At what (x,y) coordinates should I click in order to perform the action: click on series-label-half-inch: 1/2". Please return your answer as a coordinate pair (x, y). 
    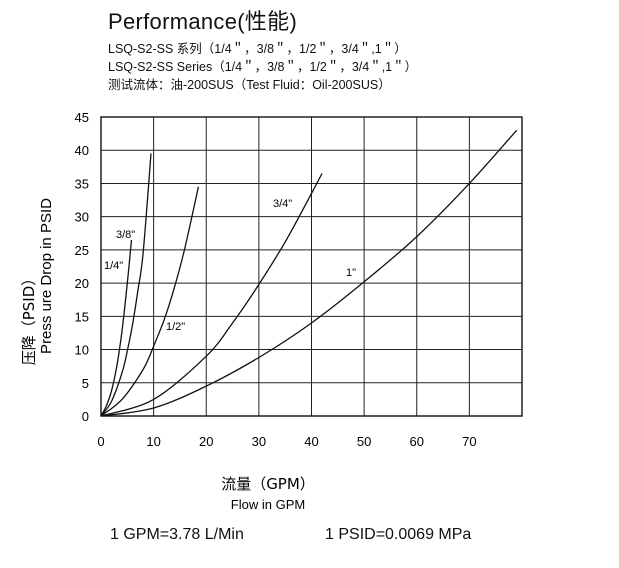
    Looking at the image, I should click on (175, 327).